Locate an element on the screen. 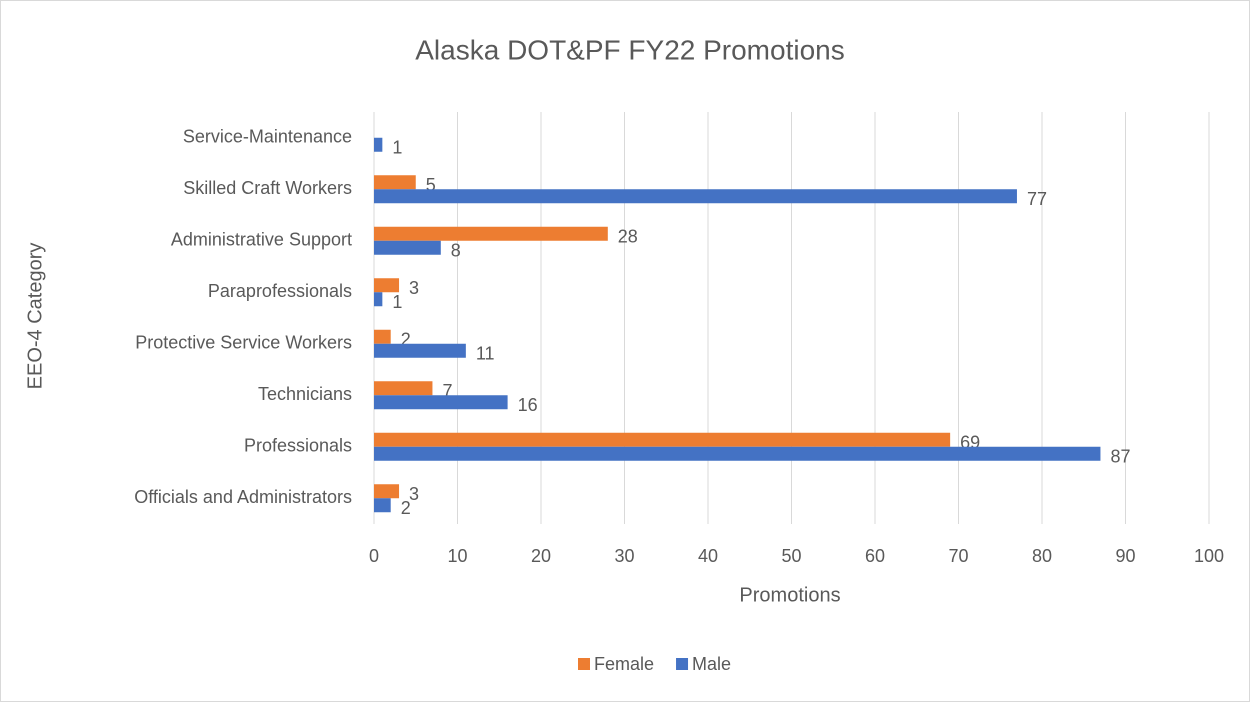 This screenshot has width=1250, height=702. x-tick-label: 70 is located at coordinates (958, 556).